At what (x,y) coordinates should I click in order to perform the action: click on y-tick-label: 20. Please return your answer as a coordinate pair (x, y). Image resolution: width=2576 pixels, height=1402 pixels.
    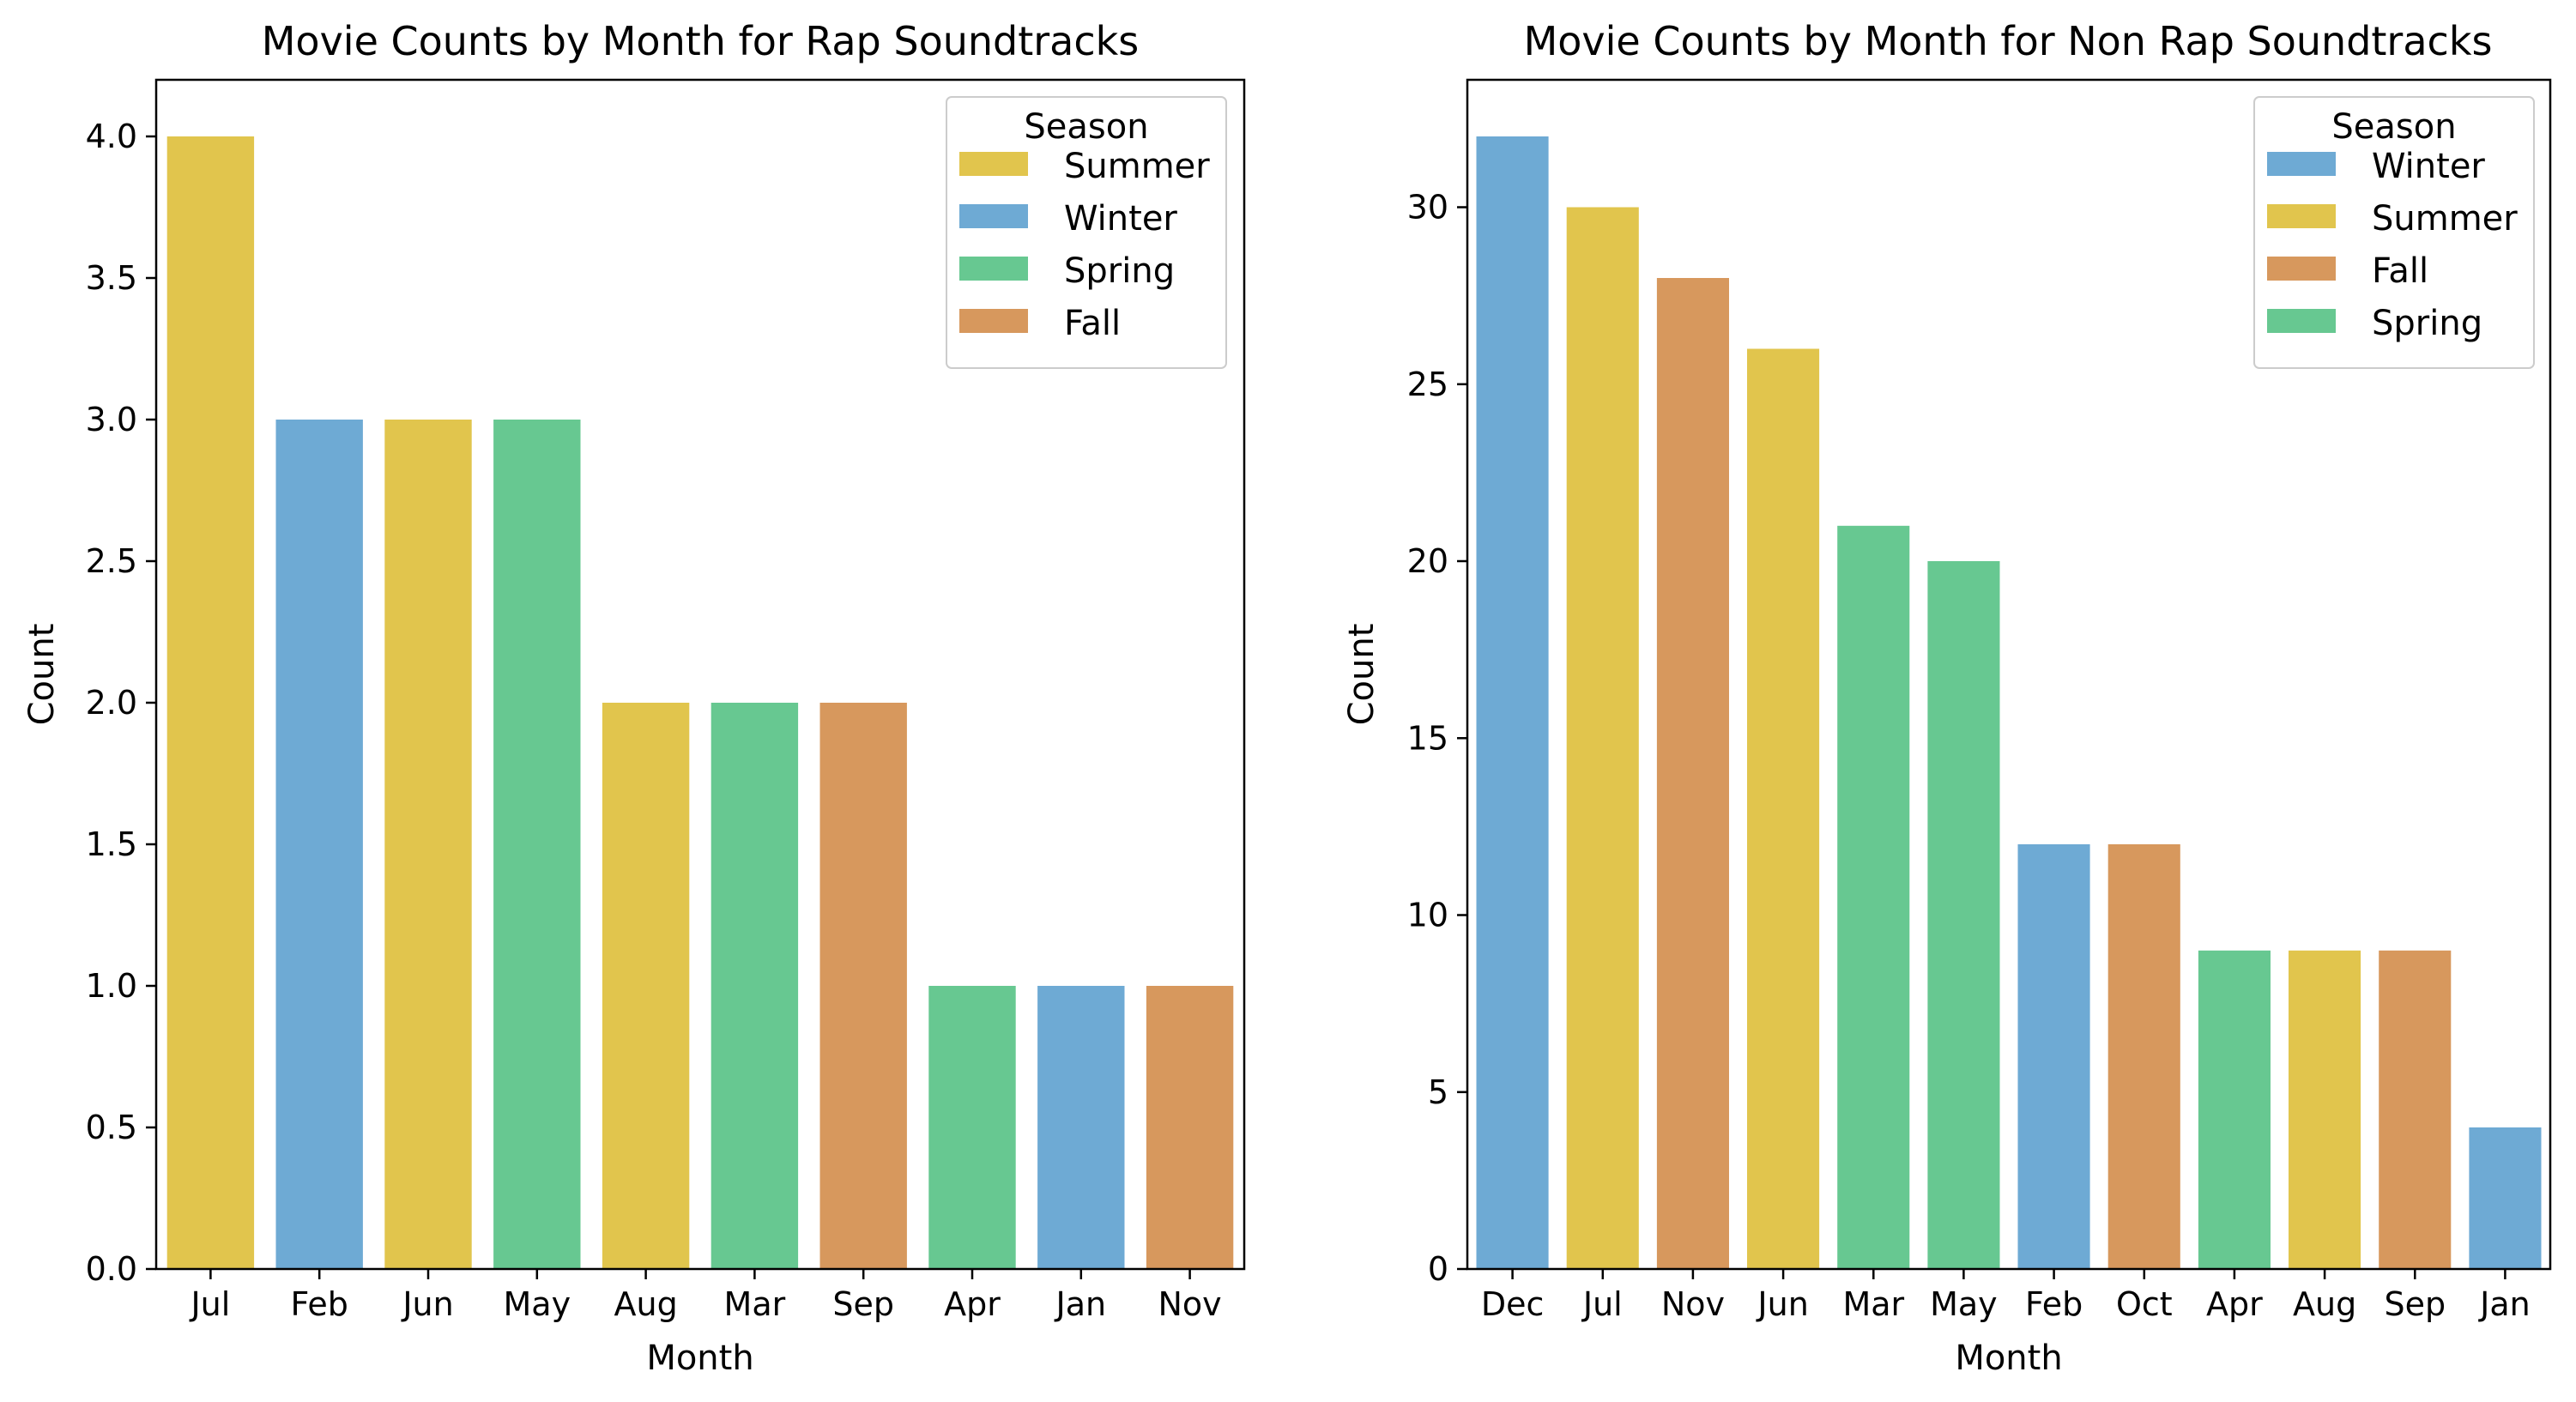
    Looking at the image, I should click on (1427, 561).